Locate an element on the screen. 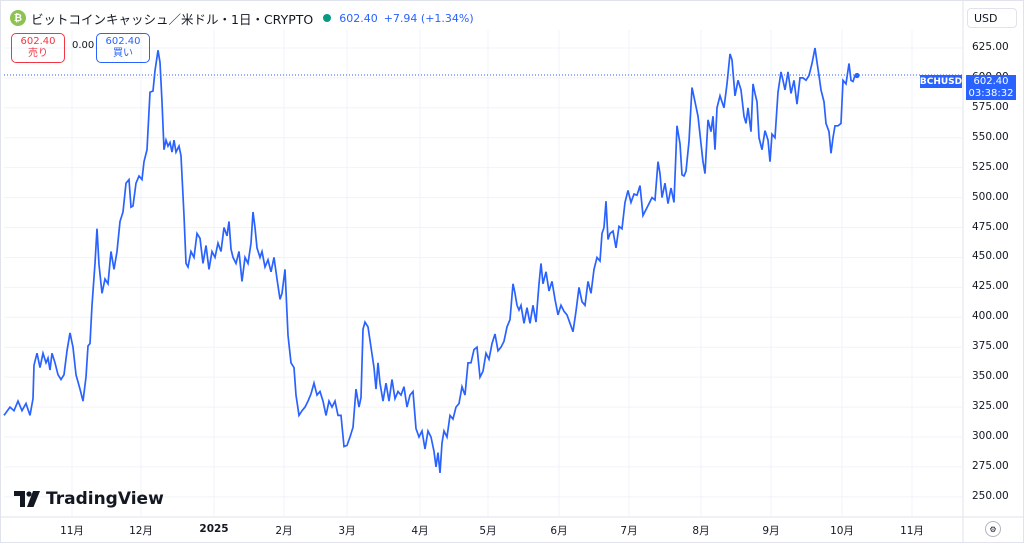 Image resolution: width=1024 pixels, height=543 pixels. y-tick-label: 250.00 is located at coordinates (990, 495).